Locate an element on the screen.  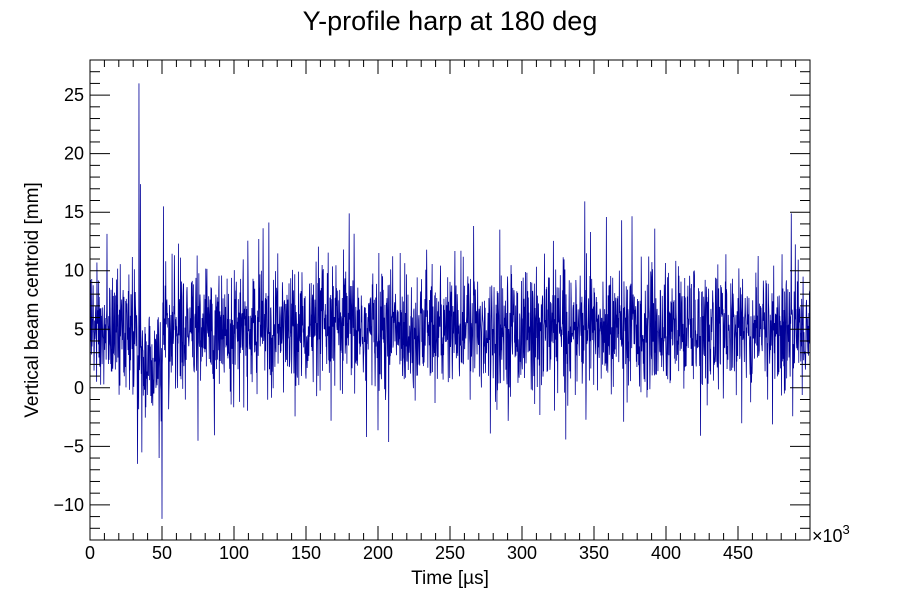
x-multiplier-exponent: 3 is located at coordinates (846, 529).